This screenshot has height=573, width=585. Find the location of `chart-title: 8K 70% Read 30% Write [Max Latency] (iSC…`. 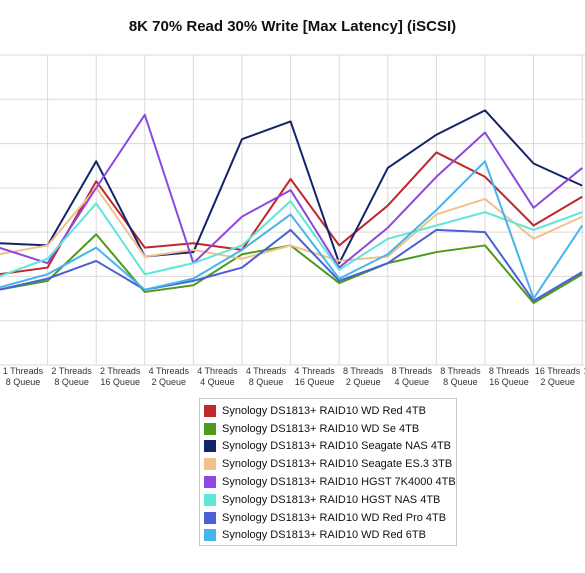

chart-title: 8K 70% Read 30% Write [Max Latency] (iSC… is located at coordinates (292, 26).